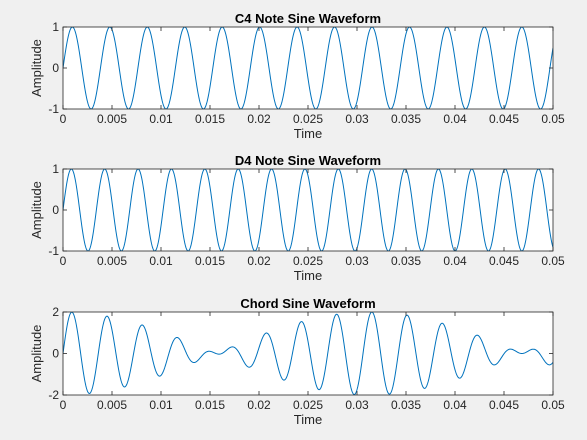  I want to click on y-tick-label: 2, so click(55, 312).